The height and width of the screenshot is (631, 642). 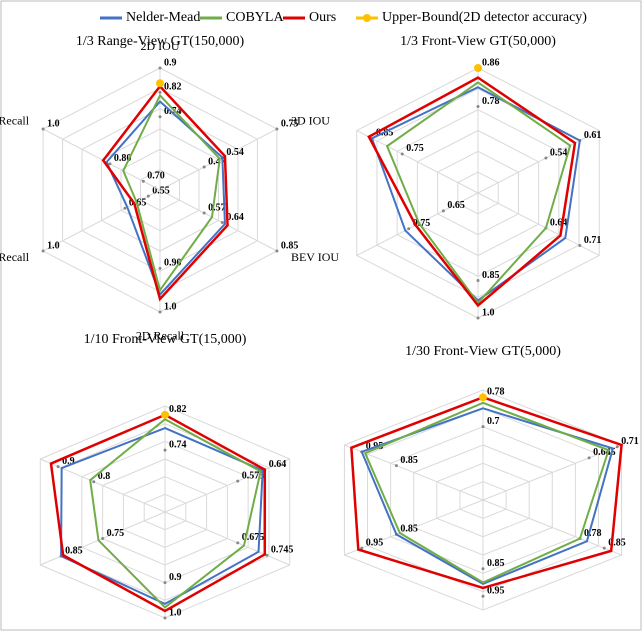 I want to click on legend-label: Nelder-Mead, so click(x=163, y=17).